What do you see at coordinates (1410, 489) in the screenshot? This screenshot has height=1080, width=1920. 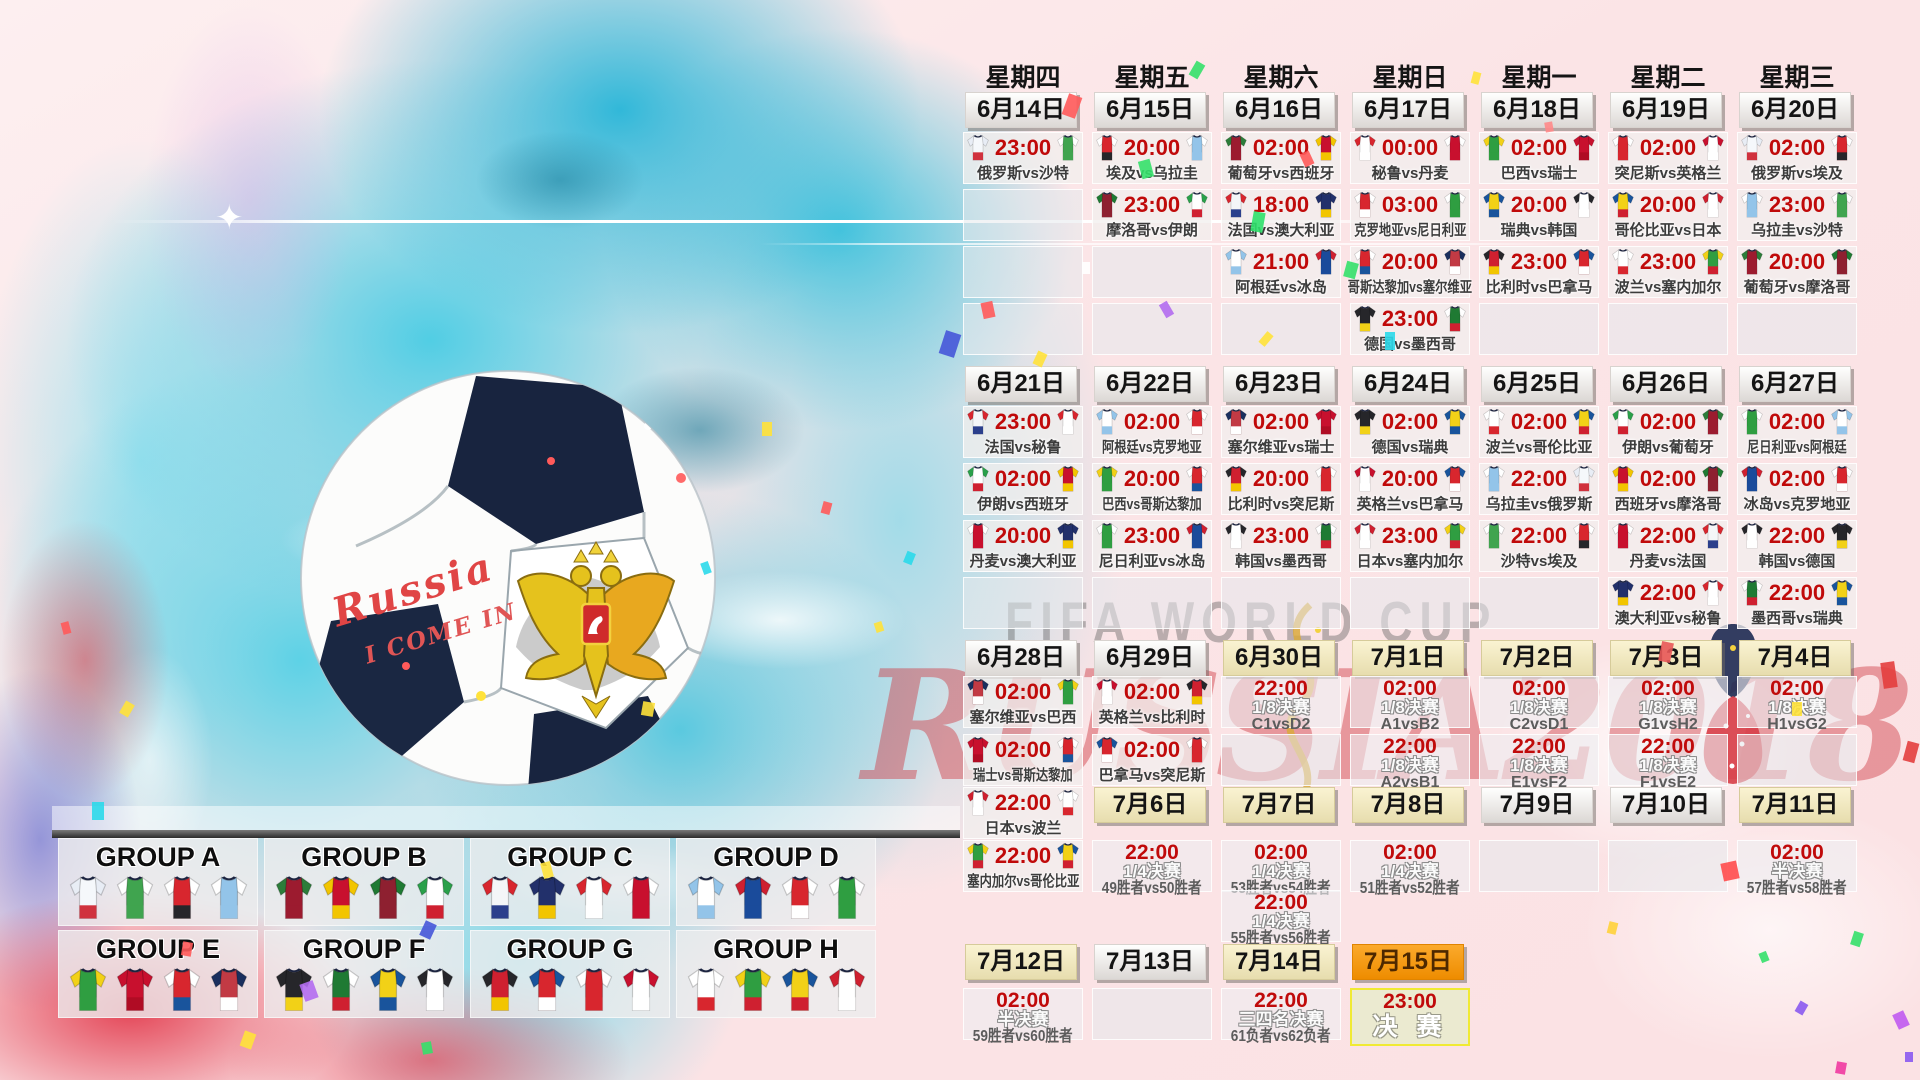 I see `match-cell: 20:00 英格兰vs巴拿马` at bounding box center [1410, 489].